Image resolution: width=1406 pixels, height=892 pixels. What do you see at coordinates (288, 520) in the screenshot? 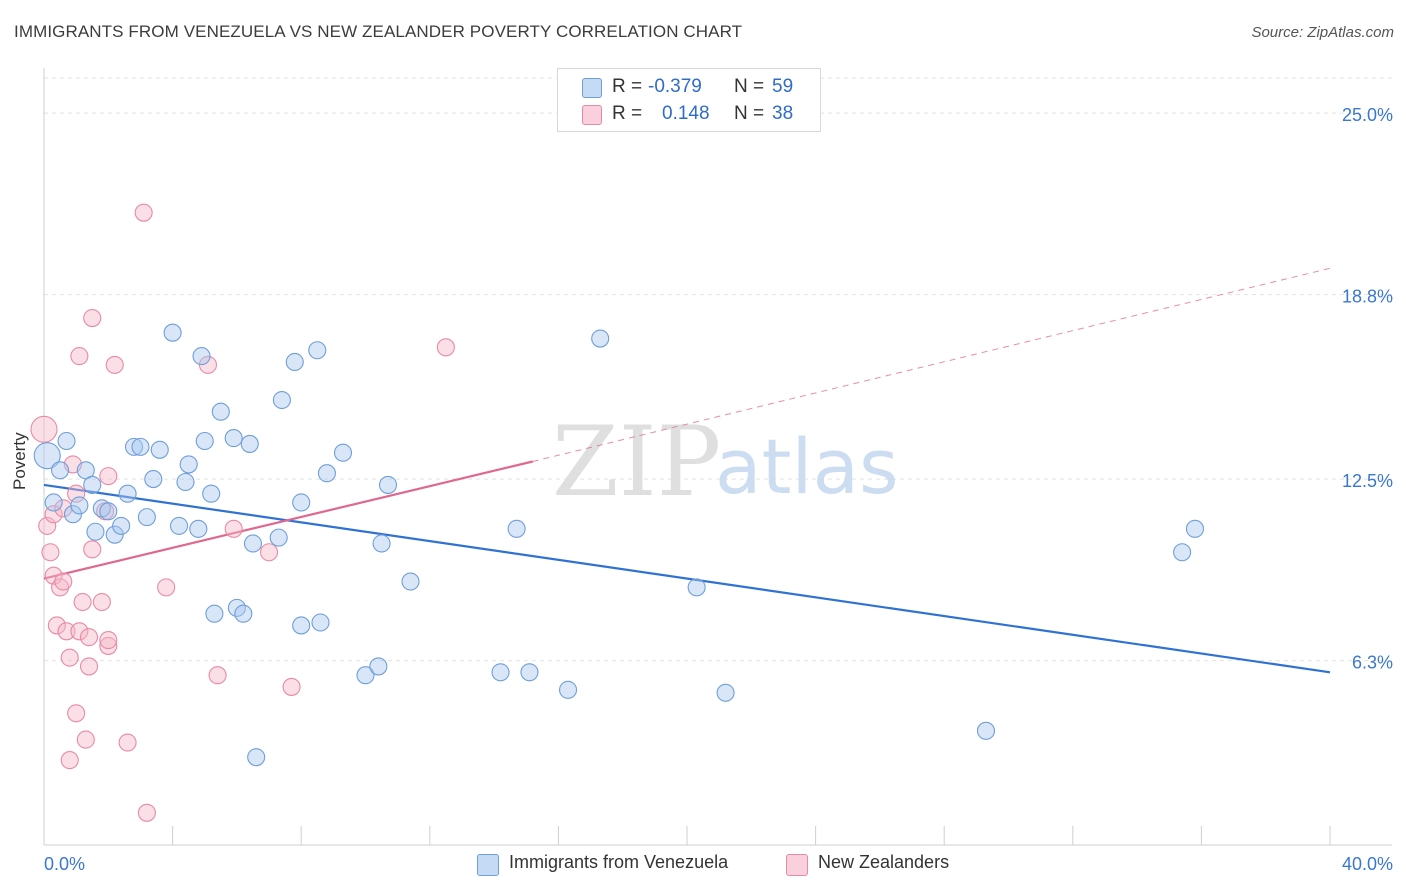
I see `trend-line-newzealanders` at bounding box center [288, 520].